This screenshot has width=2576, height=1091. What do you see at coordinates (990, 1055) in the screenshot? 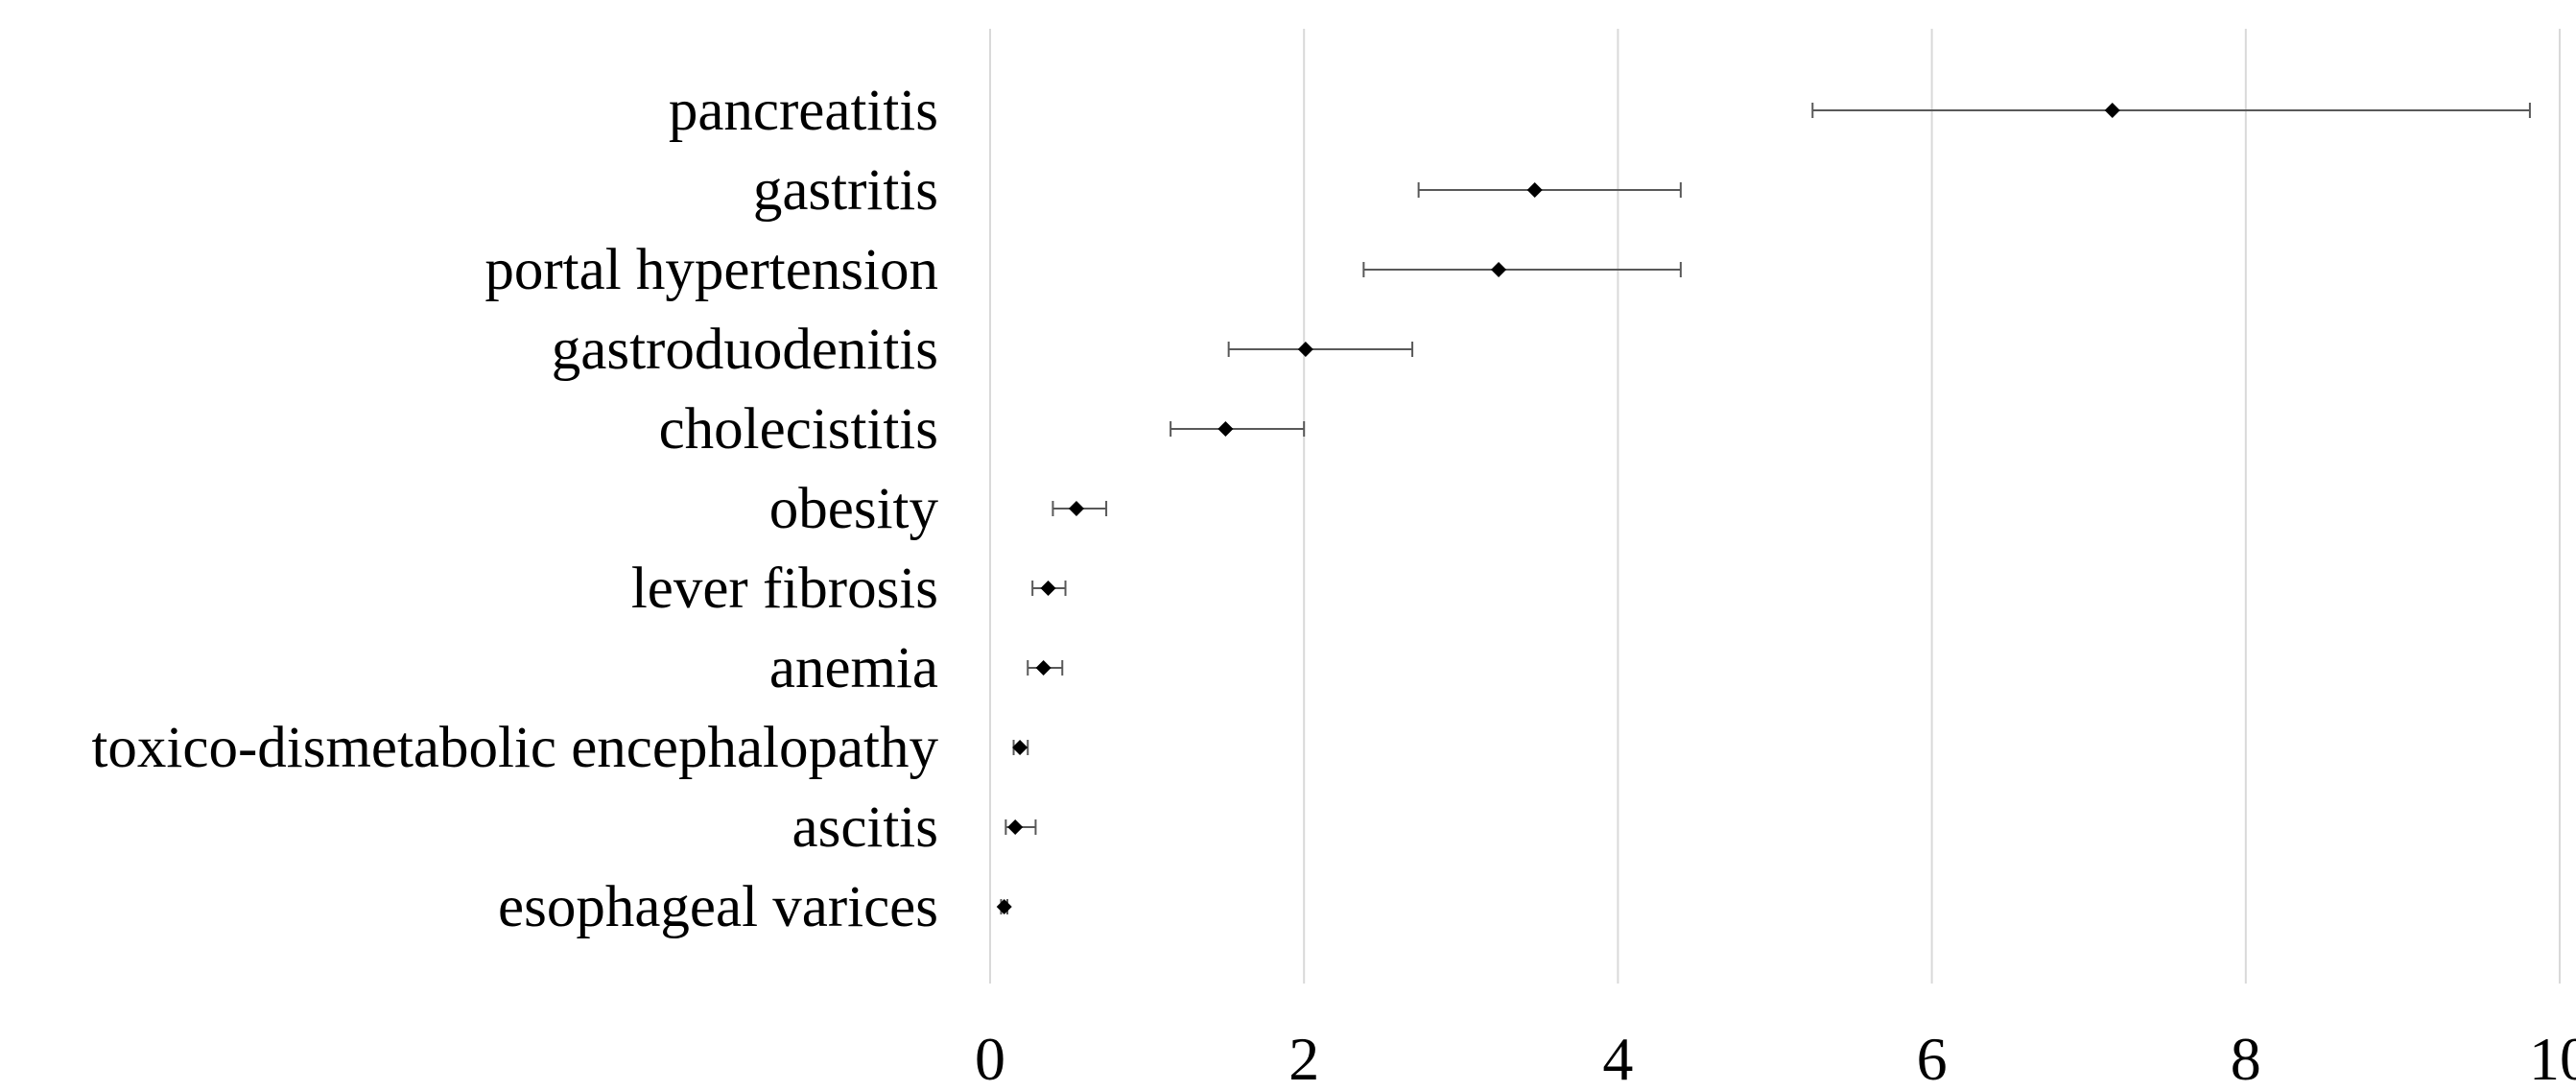
I see `x-tick-label: 0` at bounding box center [990, 1055].